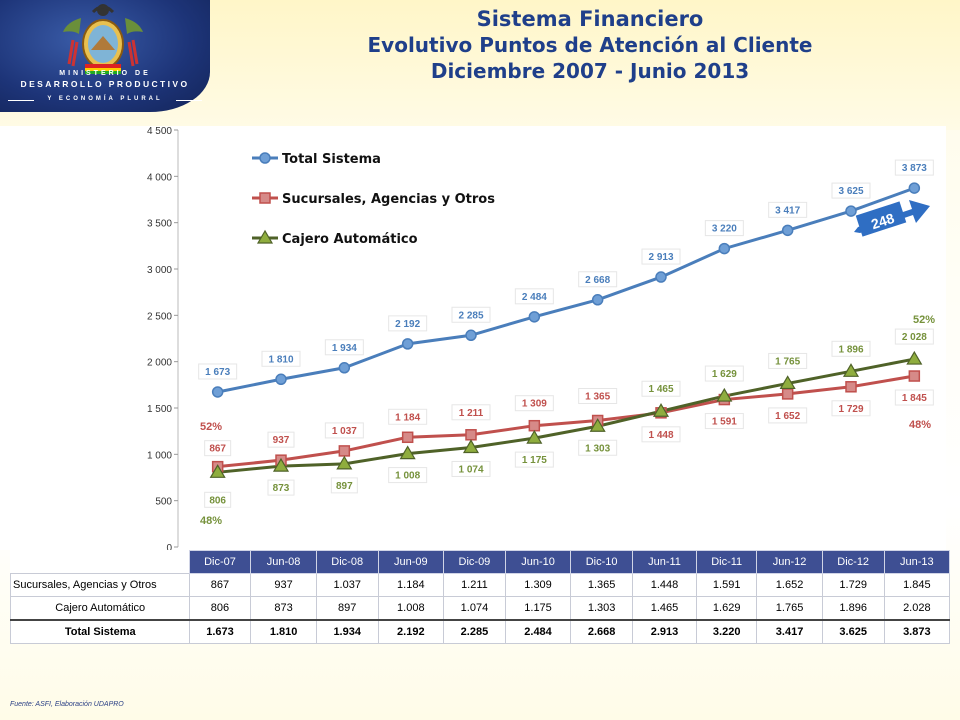 This screenshot has height=720, width=960. Describe the element at coordinates (882, 221) in the screenshot. I see `growth-arrow-label: 248` at that location.